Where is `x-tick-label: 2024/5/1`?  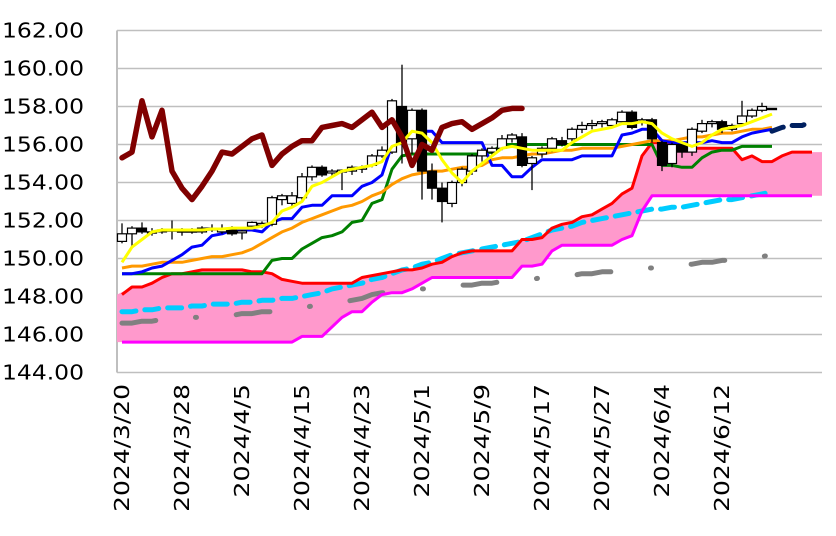 x-tick-label: 2024/5/1 is located at coordinates (422, 441).